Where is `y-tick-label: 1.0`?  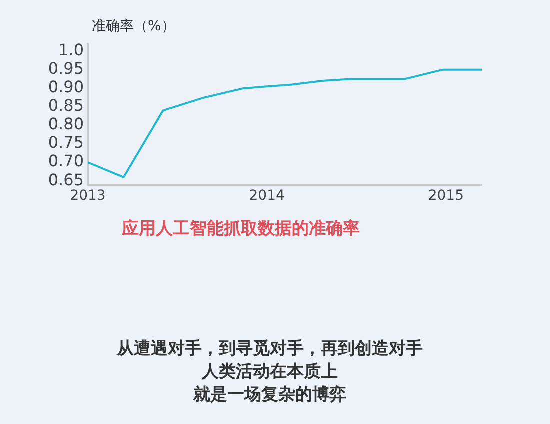
y-tick-label: 1.0 is located at coordinates (71, 50).